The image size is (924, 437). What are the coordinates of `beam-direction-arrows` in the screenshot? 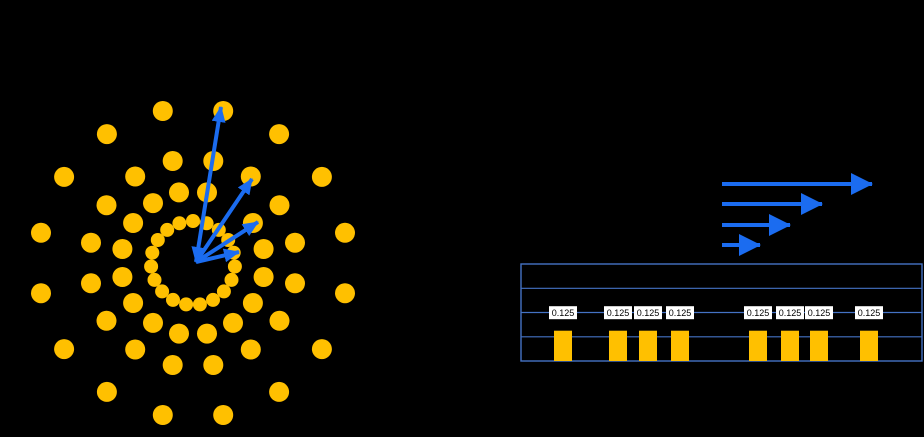 It's located at (797, 214).